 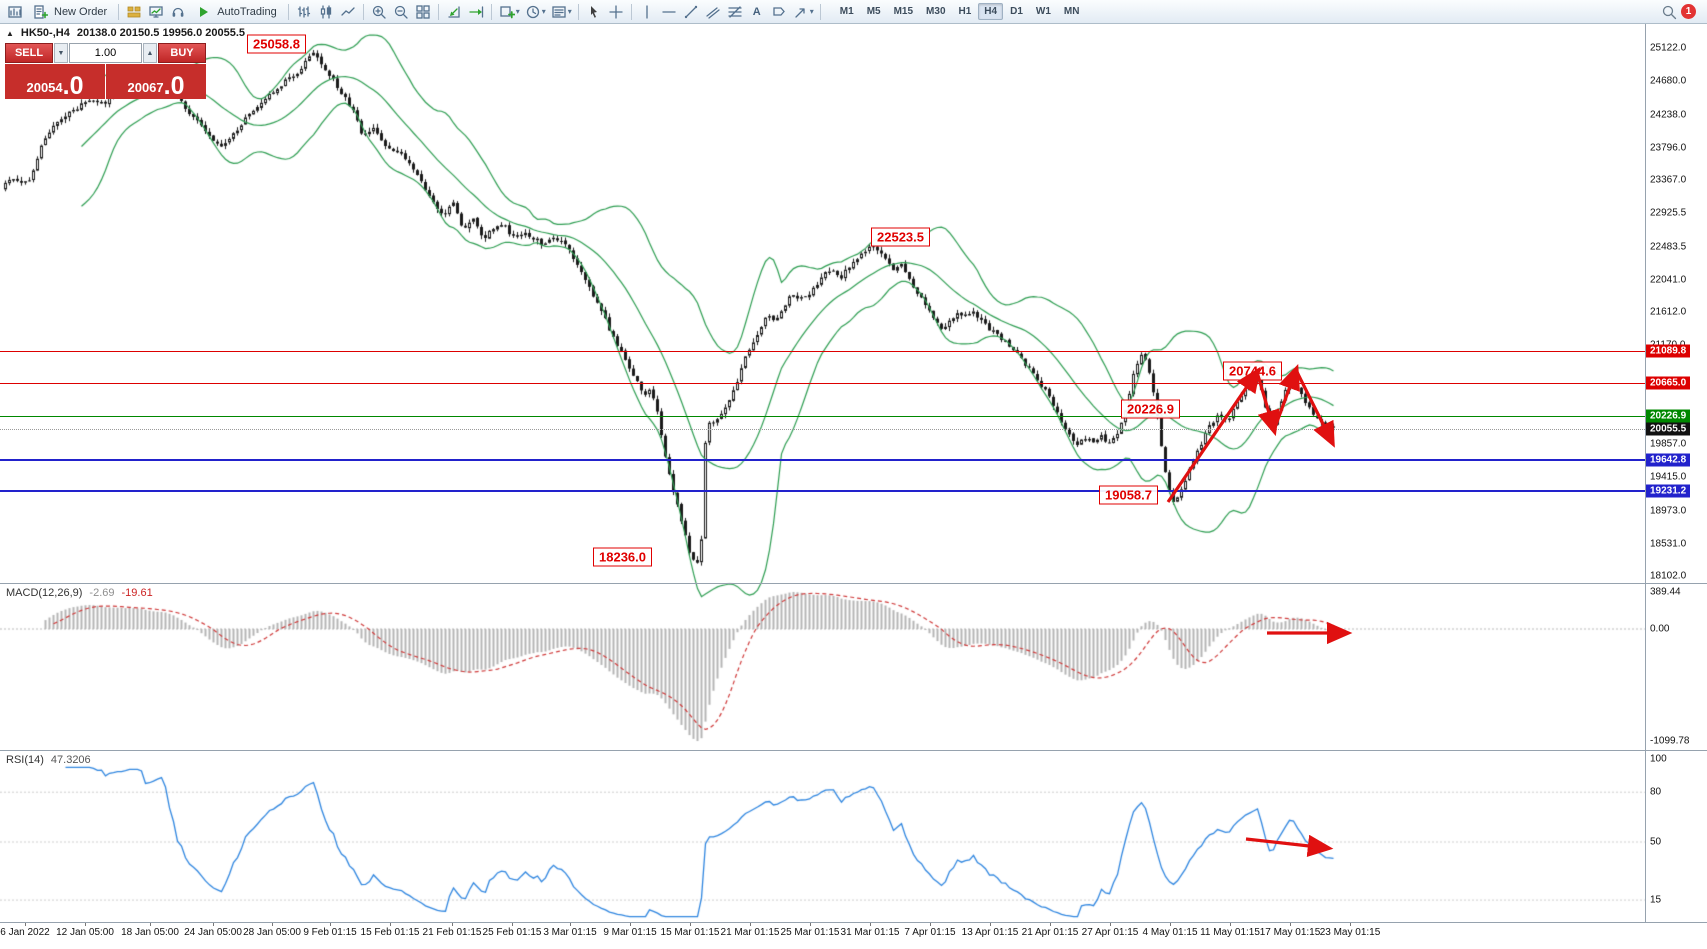 What do you see at coordinates (756, 11) in the screenshot?
I see `text-tool-icon: A` at bounding box center [756, 11].